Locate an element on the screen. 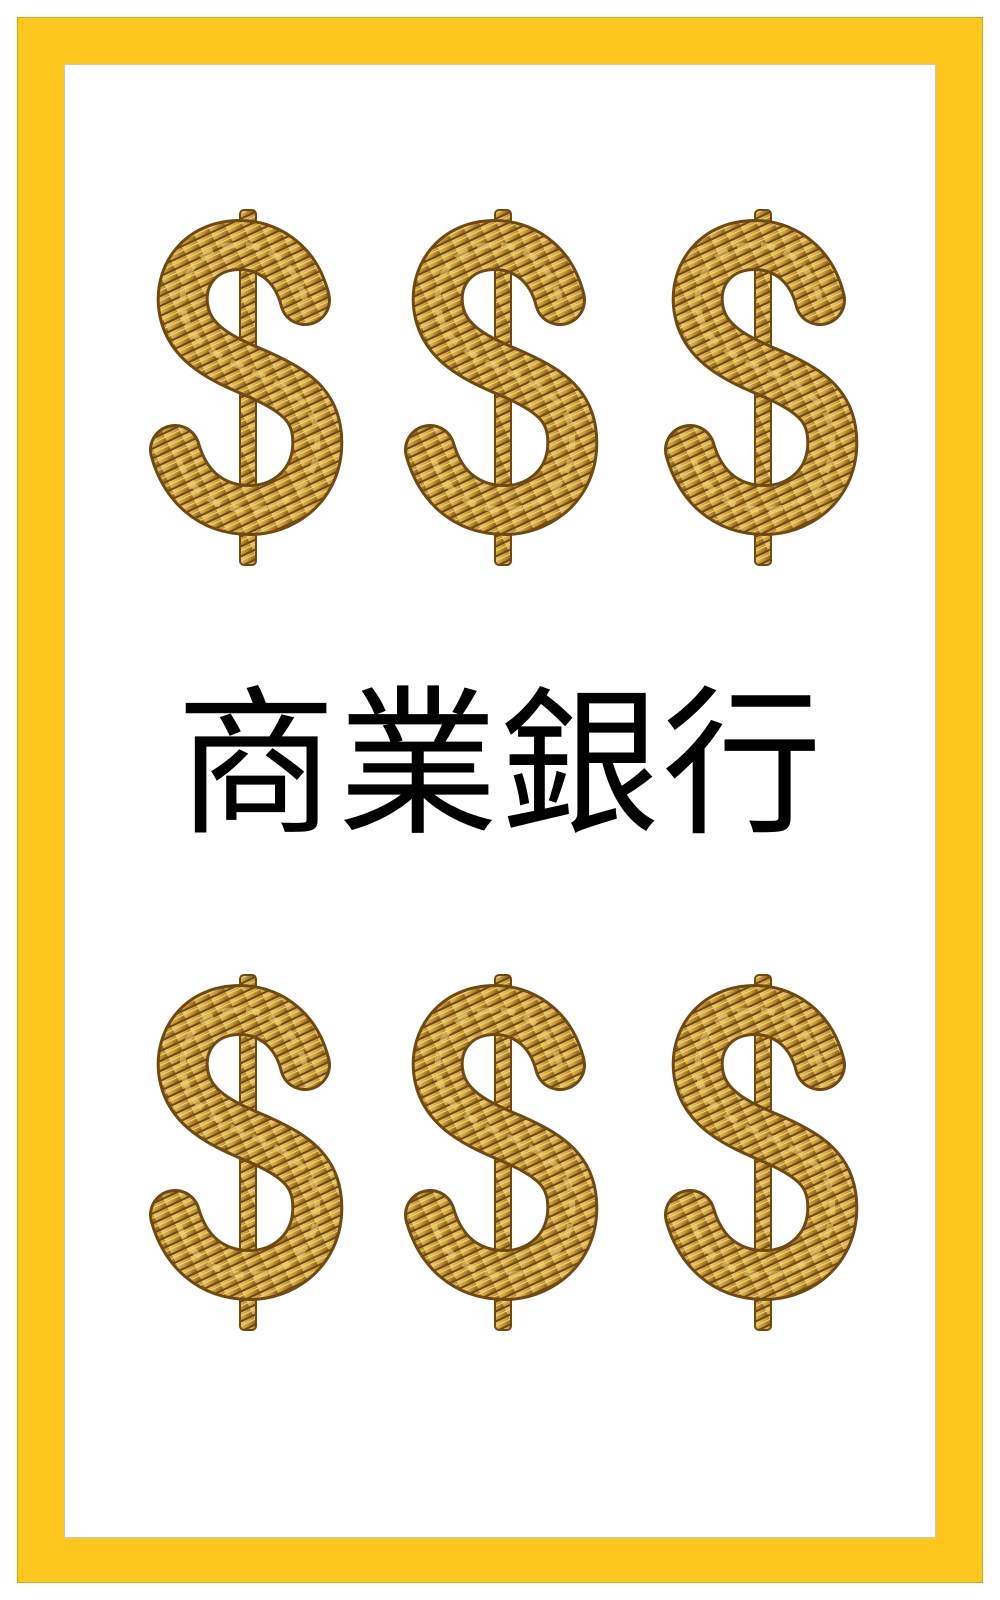 The height and width of the screenshot is (1600, 1000). bank-title: 商業銀行 is located at coordinates (499, 764).